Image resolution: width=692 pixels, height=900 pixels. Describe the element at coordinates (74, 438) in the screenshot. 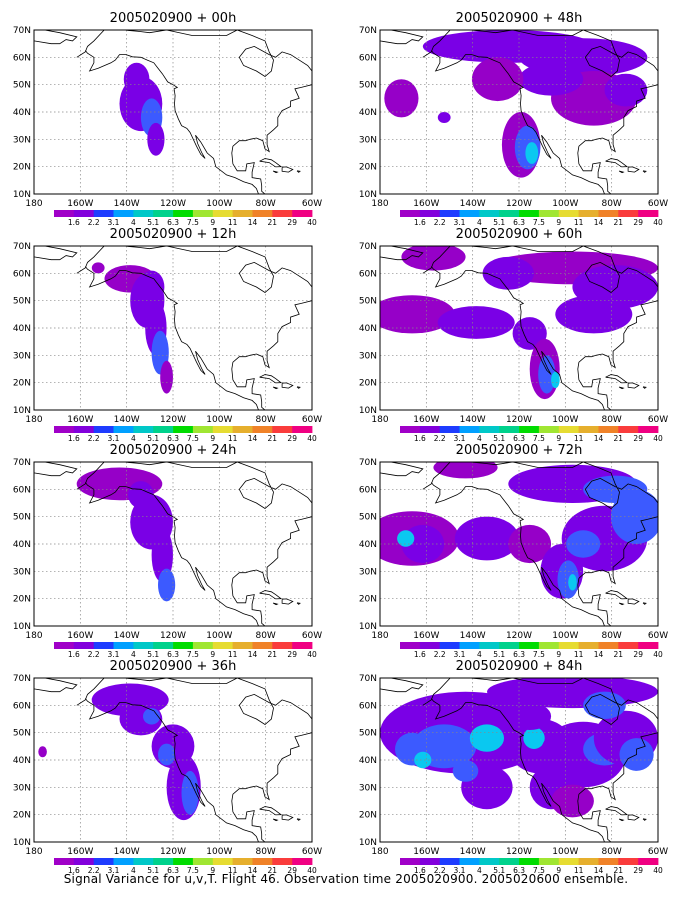

I see `colorbar-label: 1.6` at that location.